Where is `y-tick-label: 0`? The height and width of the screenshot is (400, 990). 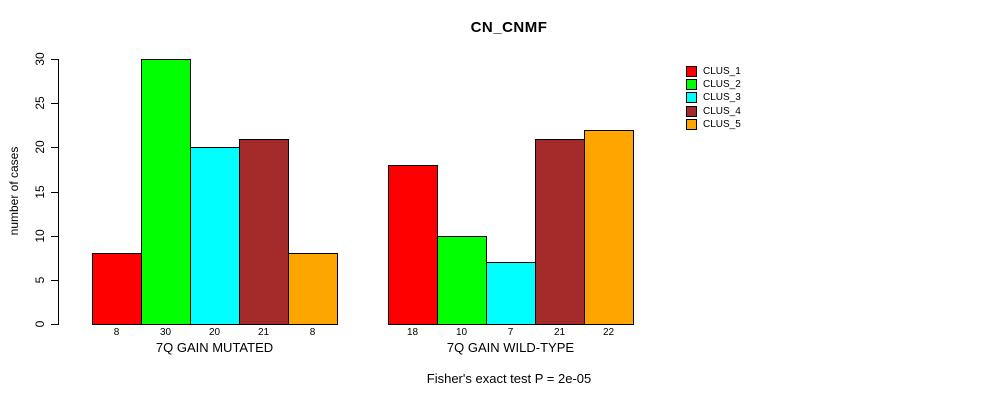
y-tick-label: 0 is located at coordinates (40, 324).